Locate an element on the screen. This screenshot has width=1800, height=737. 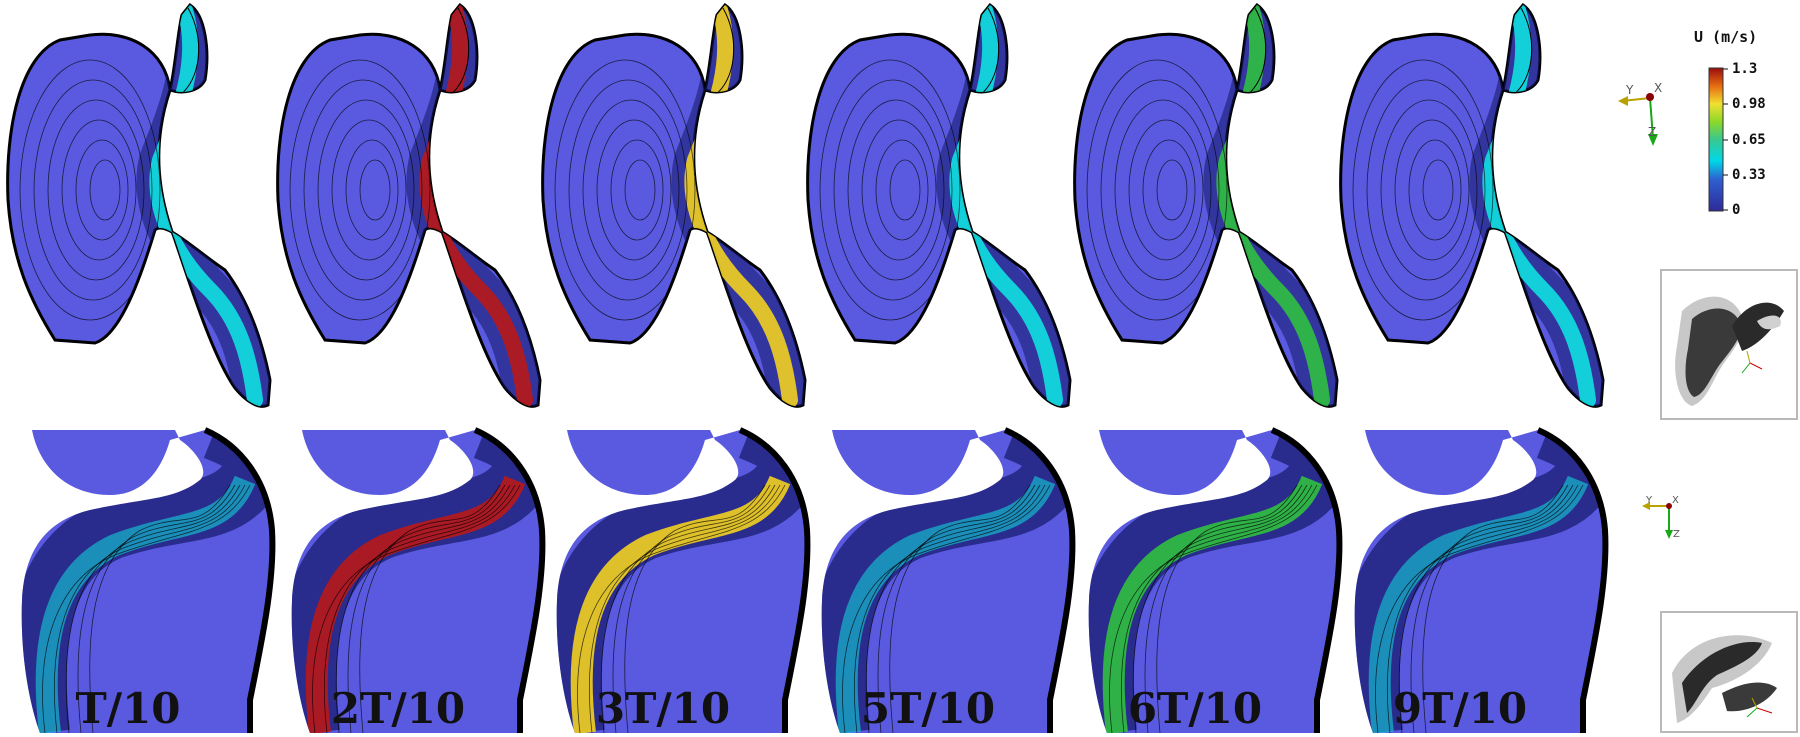
colorbar-tick-label: 0 is located at coordinates (1736, 210).